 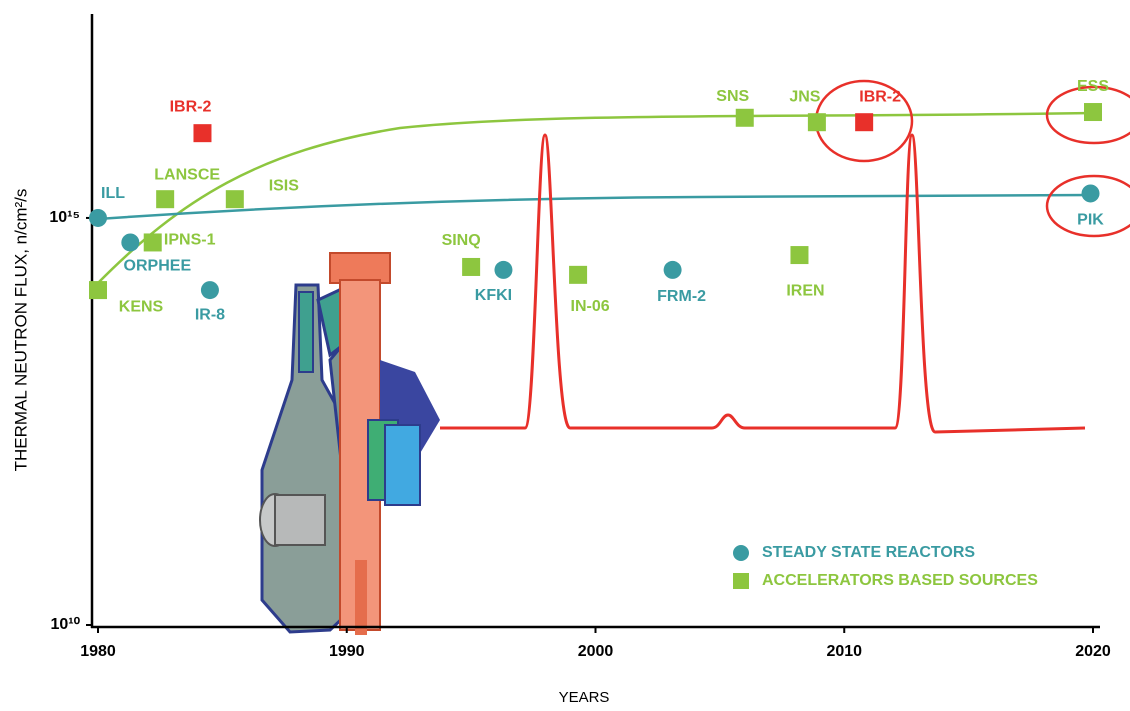 I want to click on point-label: ILL, so click(x=113, y=193).